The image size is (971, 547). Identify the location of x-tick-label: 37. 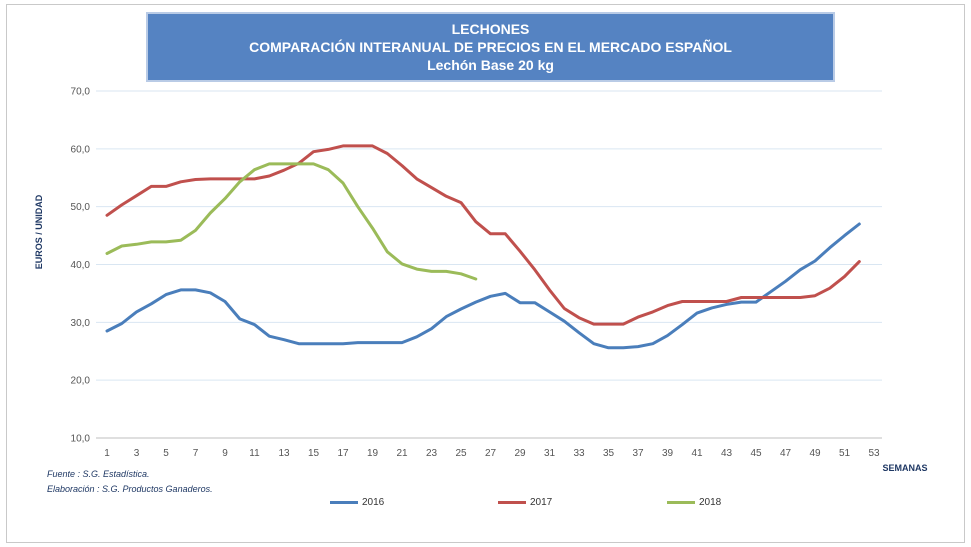
(638, 453).